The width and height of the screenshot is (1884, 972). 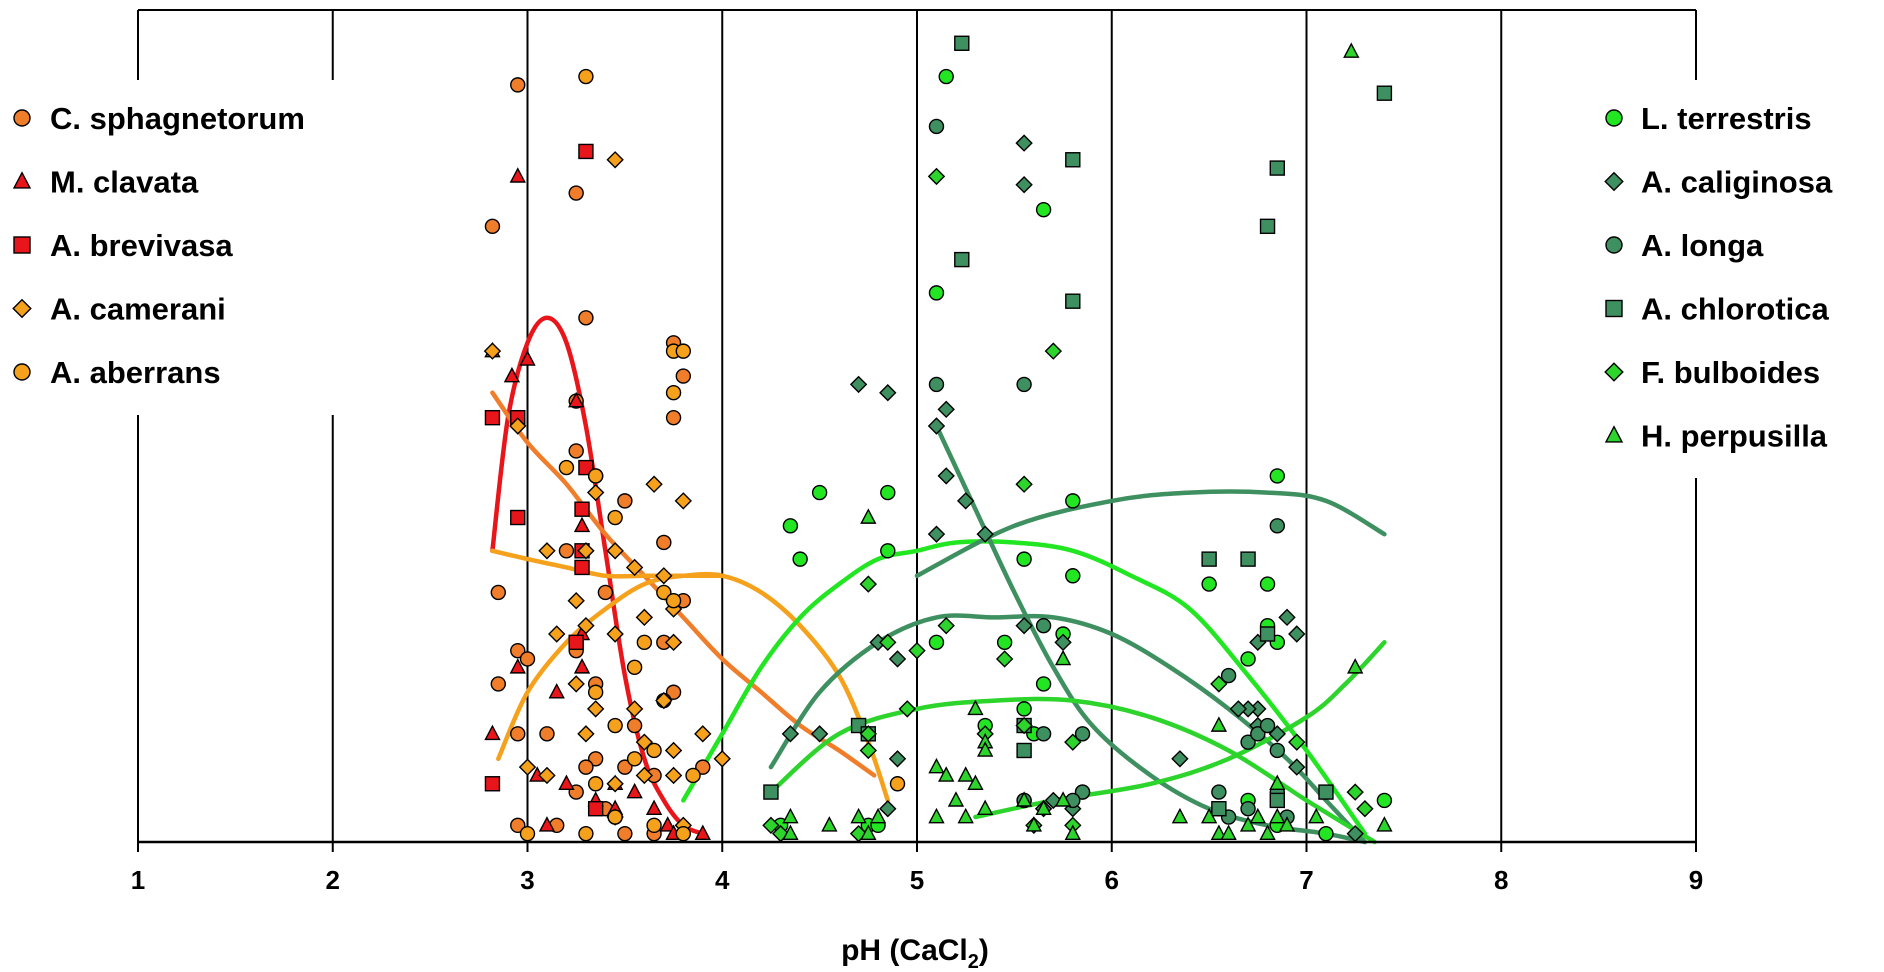 What do you see at coordinates (527, 880) in the screenshot?
I see `x-tick-label-3: 3` at bounding box center [527, 880].